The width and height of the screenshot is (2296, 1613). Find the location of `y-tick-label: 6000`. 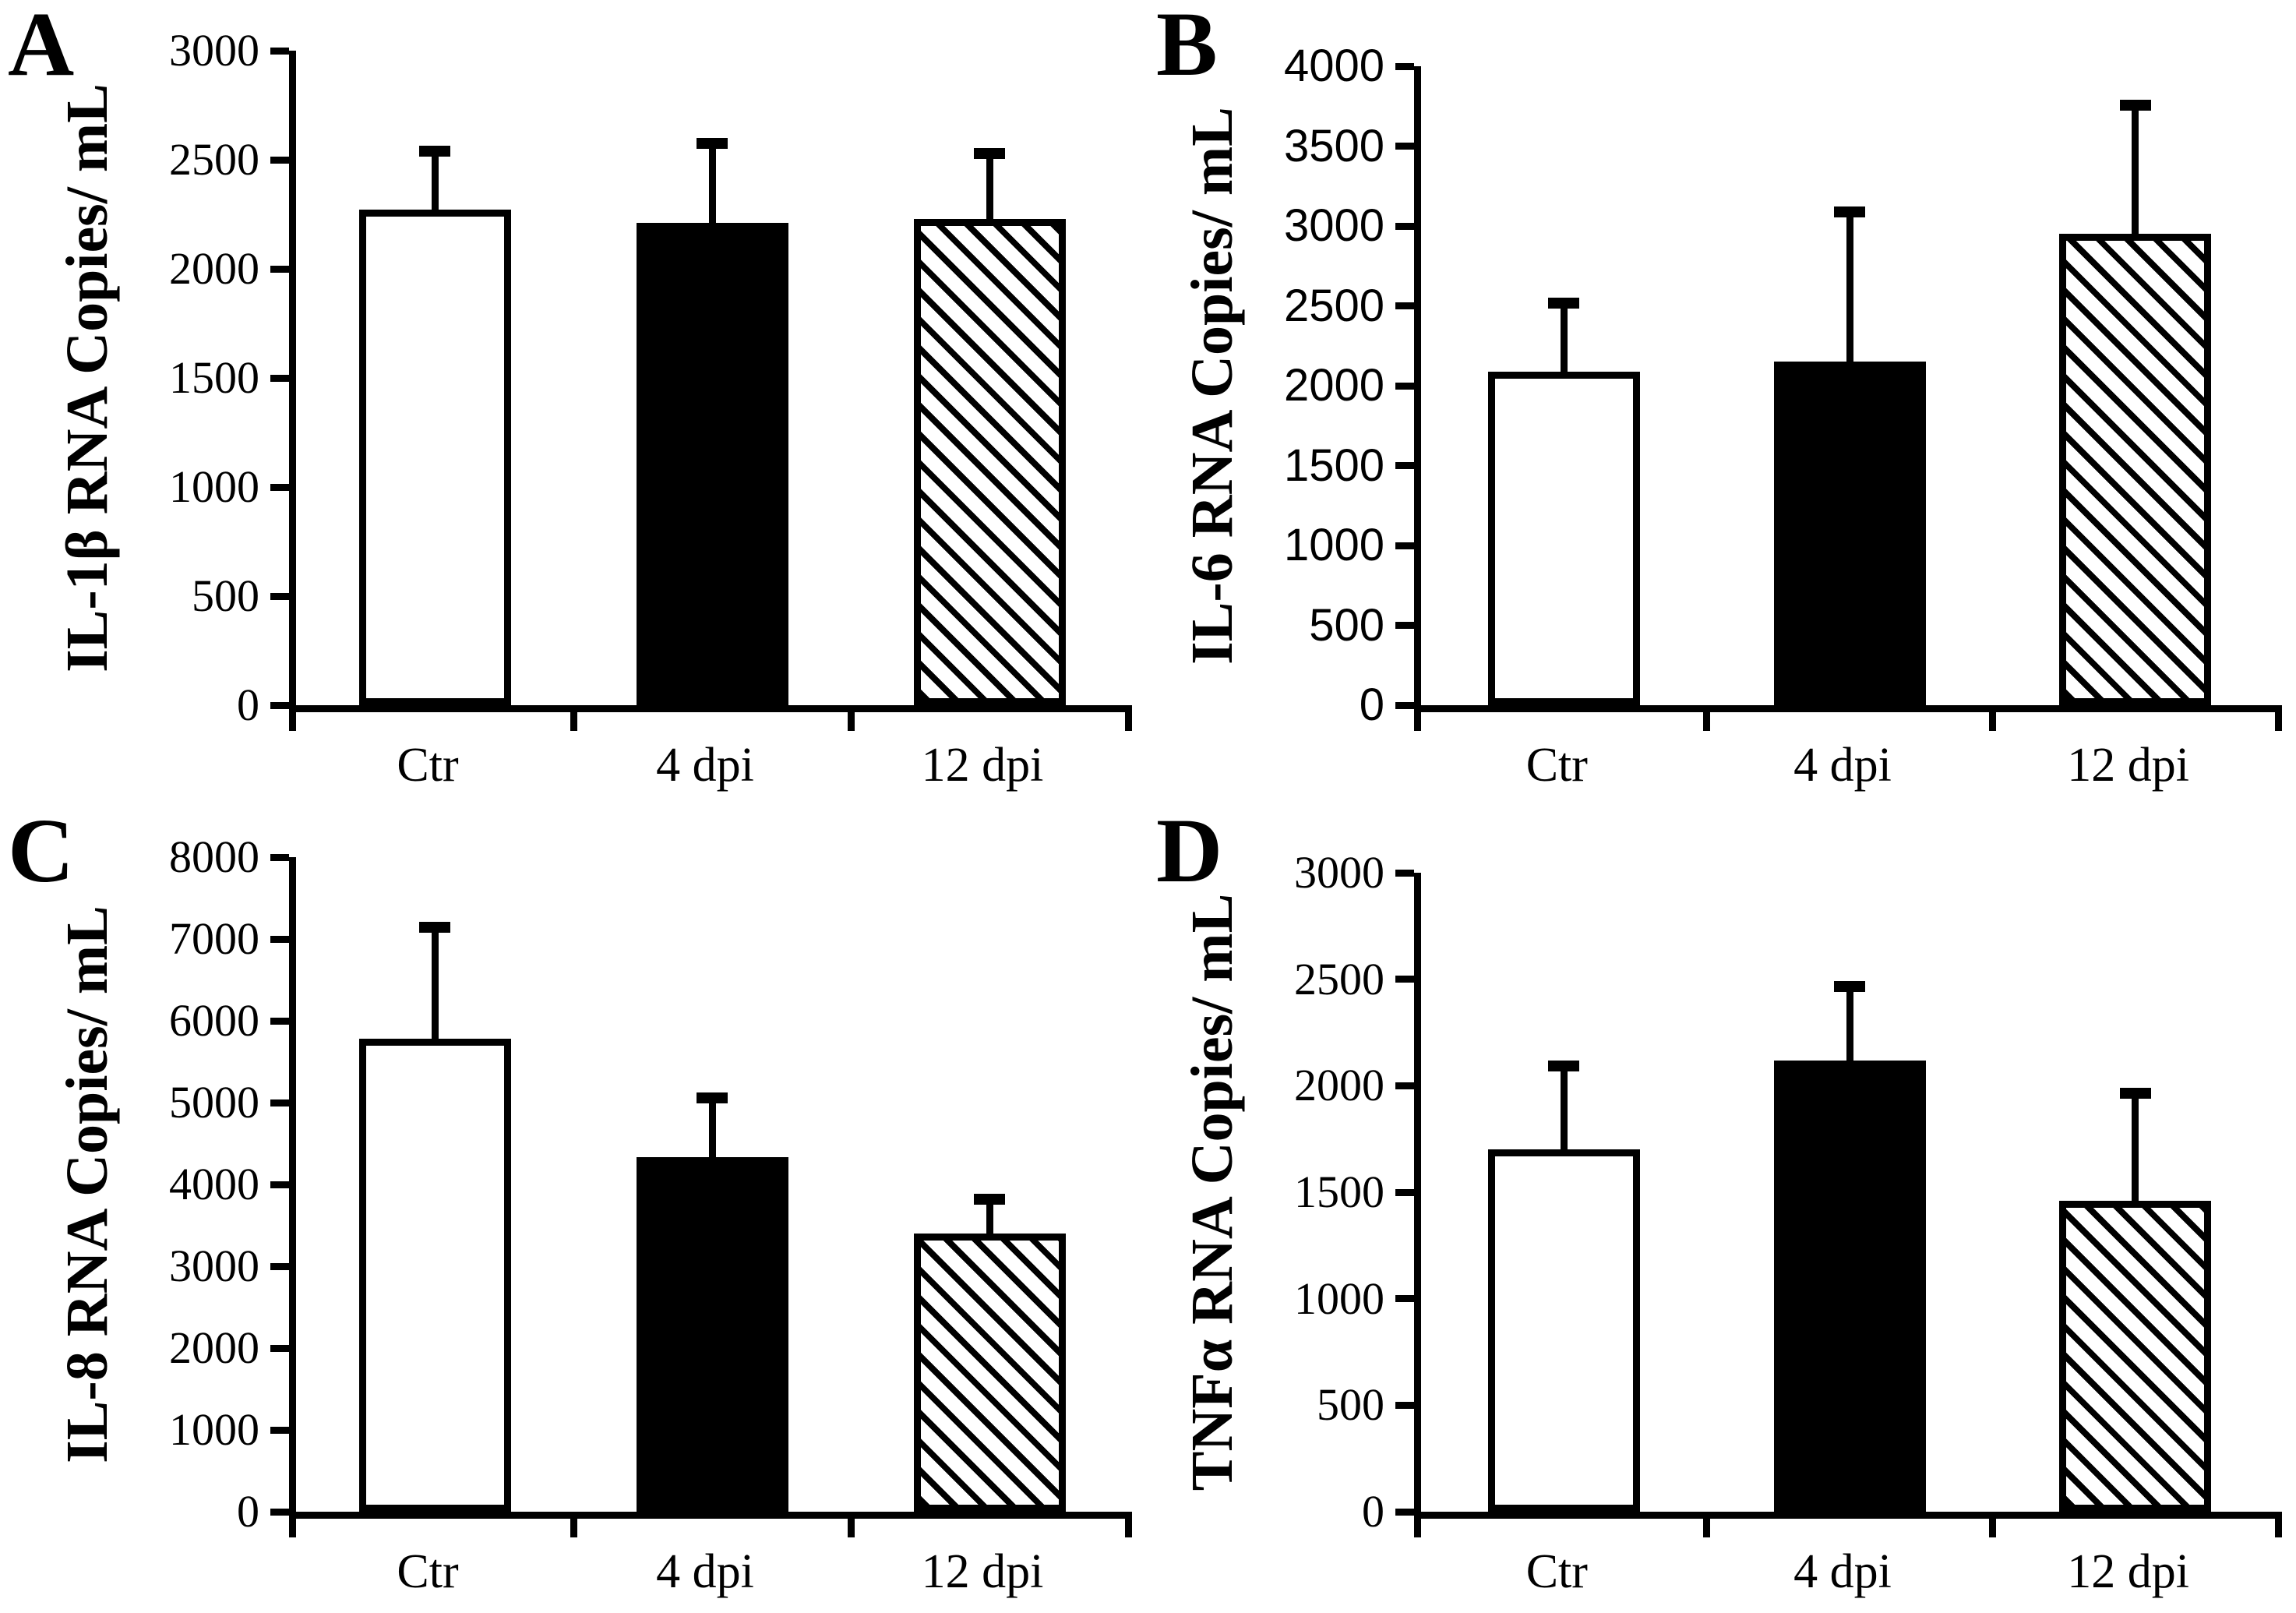

y-tick-label: 6000 is located at coordinates (214, 1020).